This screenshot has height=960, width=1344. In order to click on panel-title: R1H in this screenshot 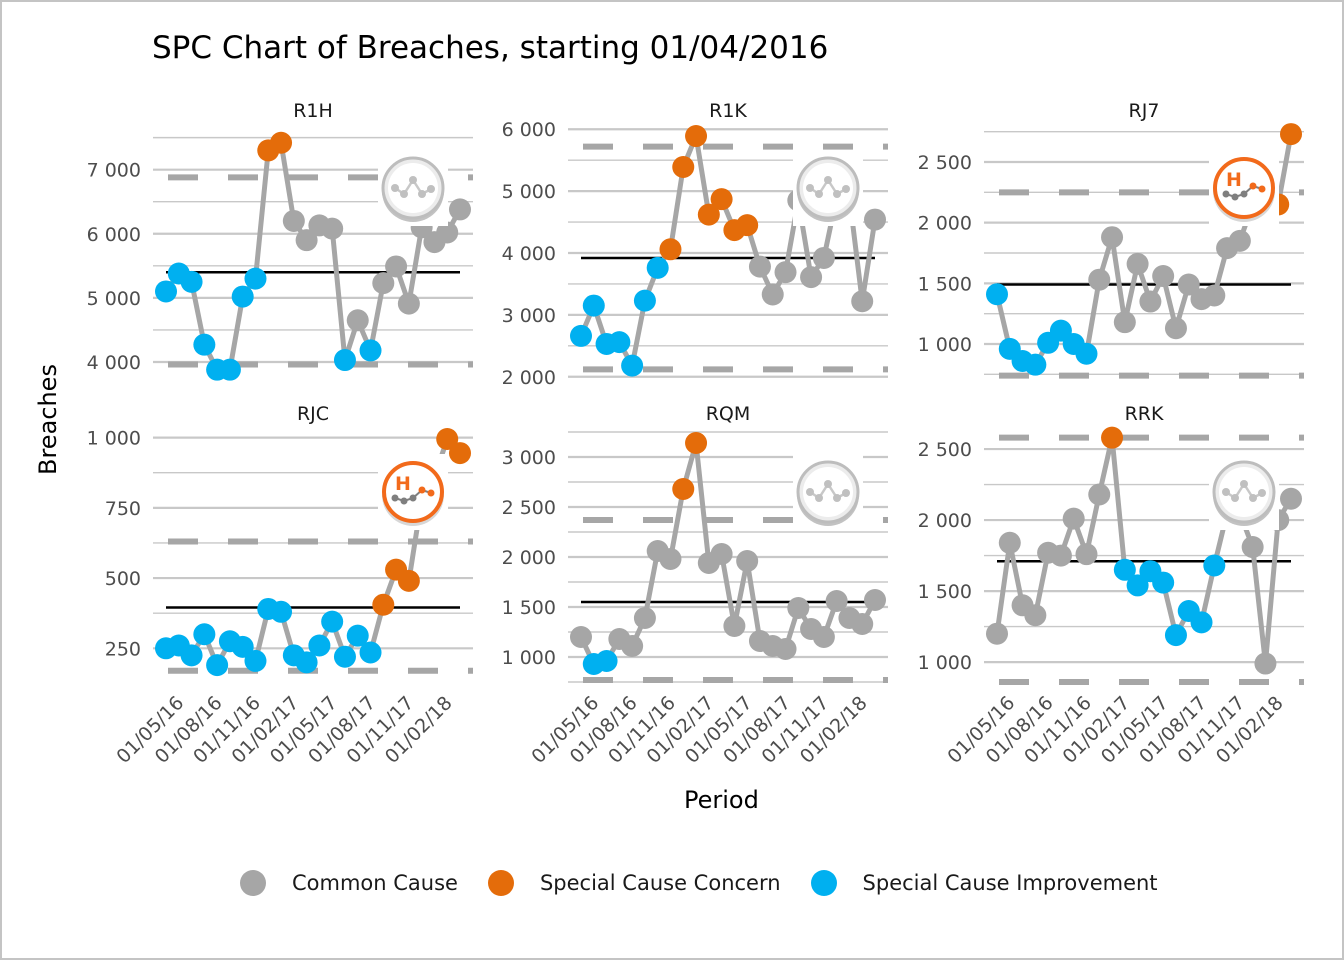, I will do `click(313, 111)`.